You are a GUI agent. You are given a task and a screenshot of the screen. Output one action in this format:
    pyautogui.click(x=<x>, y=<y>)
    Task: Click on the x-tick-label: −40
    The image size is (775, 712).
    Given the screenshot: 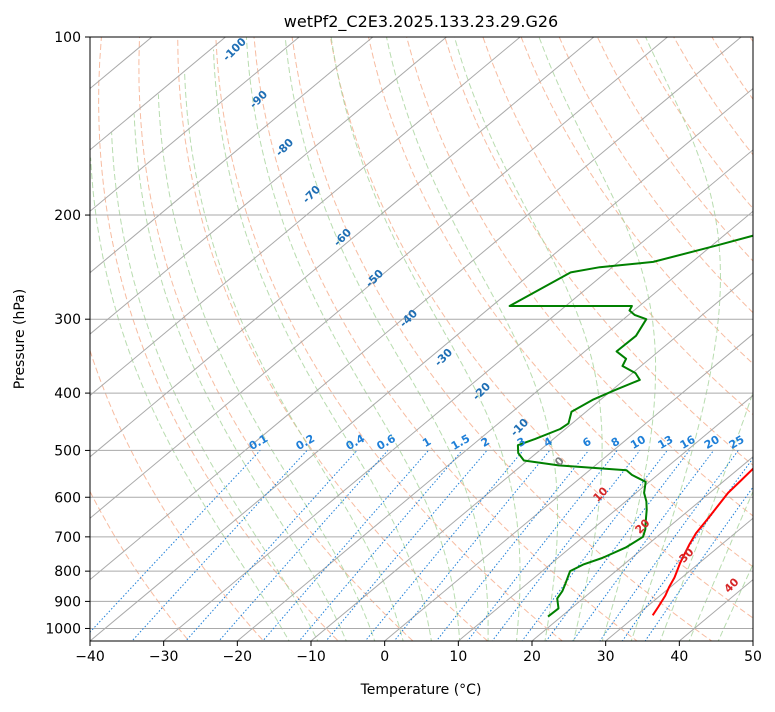 What is the action you would take?
    pyautogui.click(x=90, y=657)
    